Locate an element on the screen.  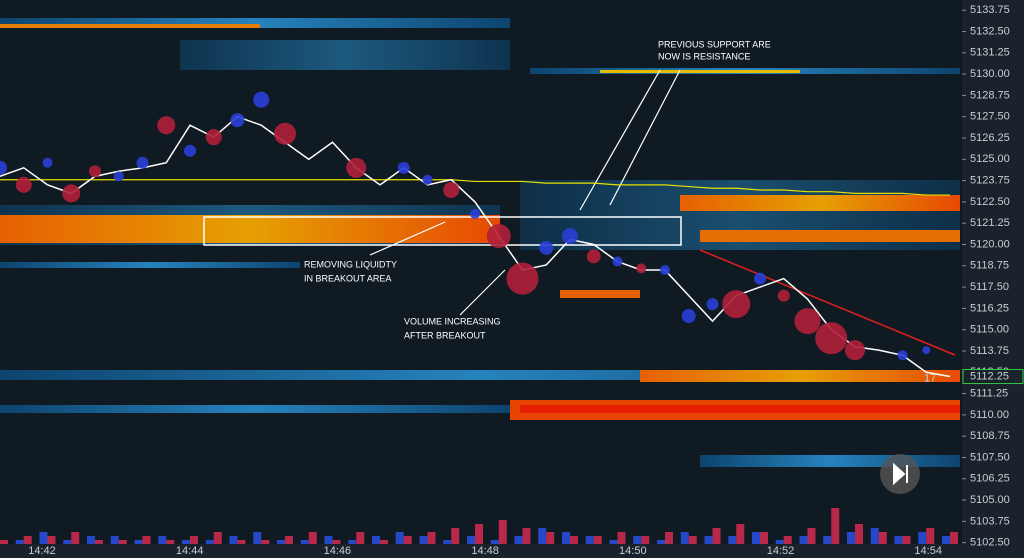
last-price-box is located at coordinates (993, 377).